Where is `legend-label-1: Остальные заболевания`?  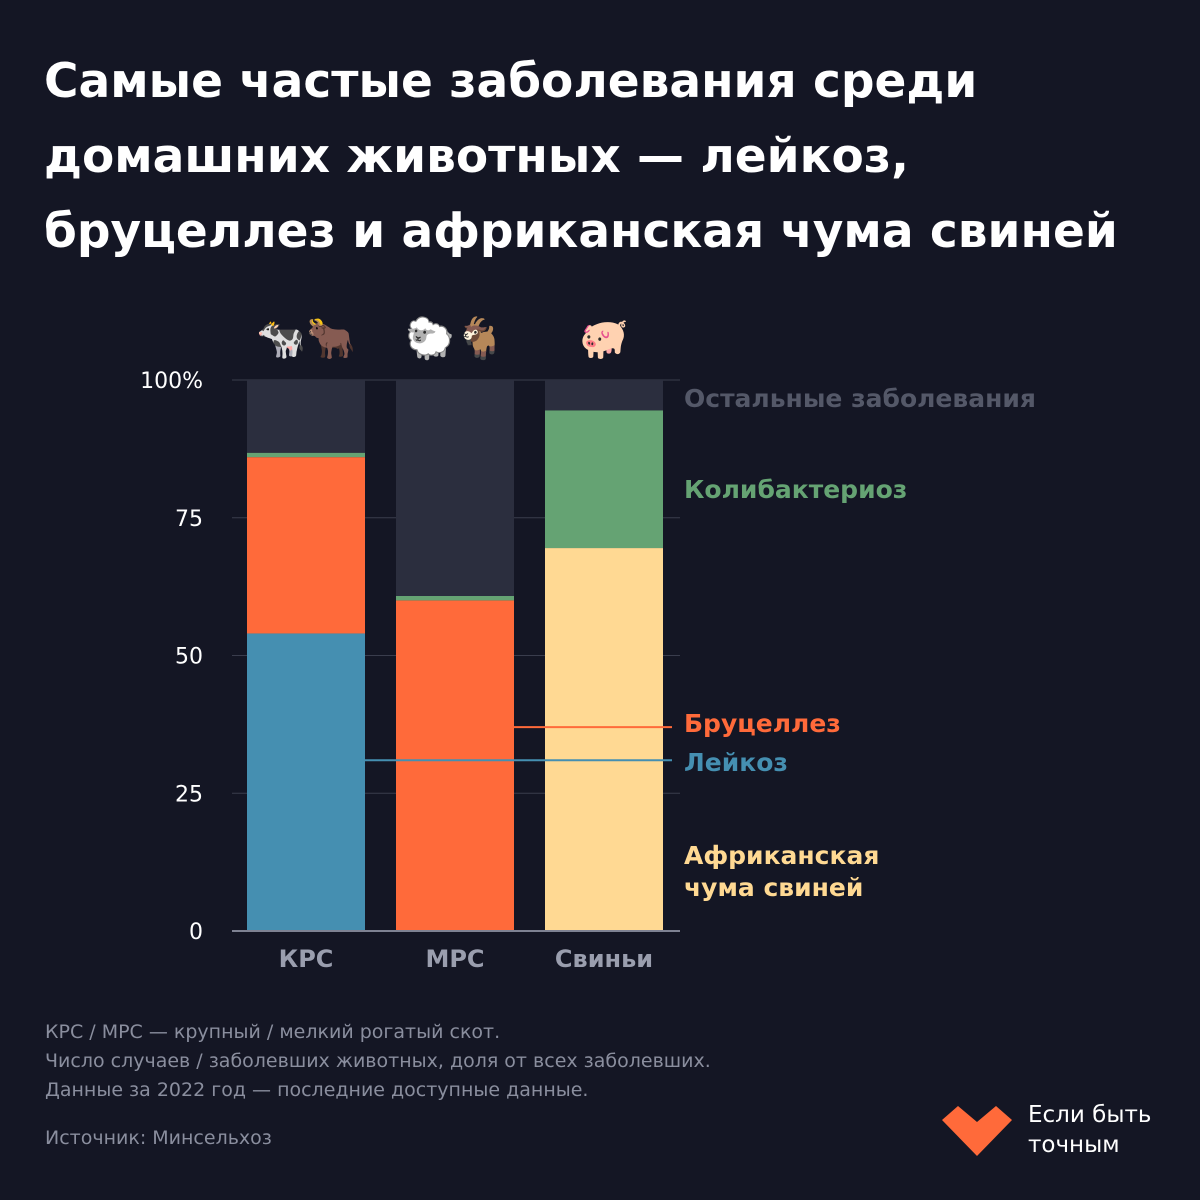 legend-label-1: Остальные заболевания is located at coordinates (860, 398).